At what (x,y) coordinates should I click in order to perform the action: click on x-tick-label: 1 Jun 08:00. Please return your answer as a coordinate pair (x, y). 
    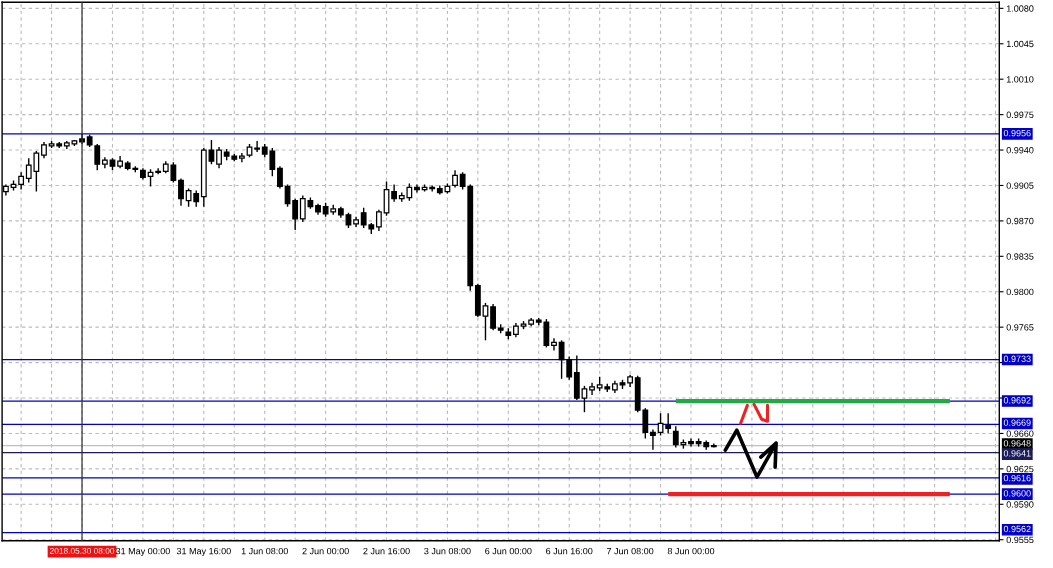
    Looking at the image, I should click on (264, 551).